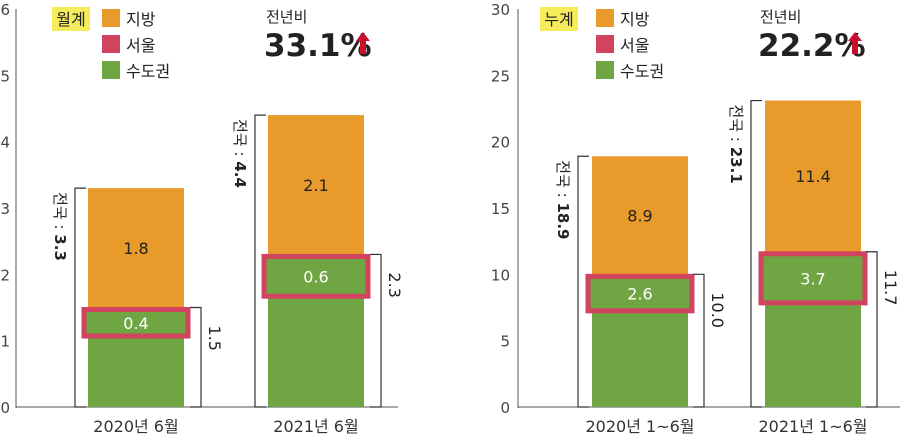  What do you see at coordinates (736, 165) in the screenshot?
I see `total-label-value: 23.1` at bounding box center [736, 165].